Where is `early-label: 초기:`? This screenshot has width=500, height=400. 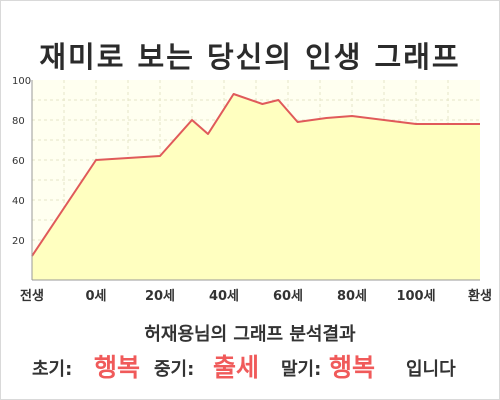
early-label: 초기: is located at coordinates (52, 369).